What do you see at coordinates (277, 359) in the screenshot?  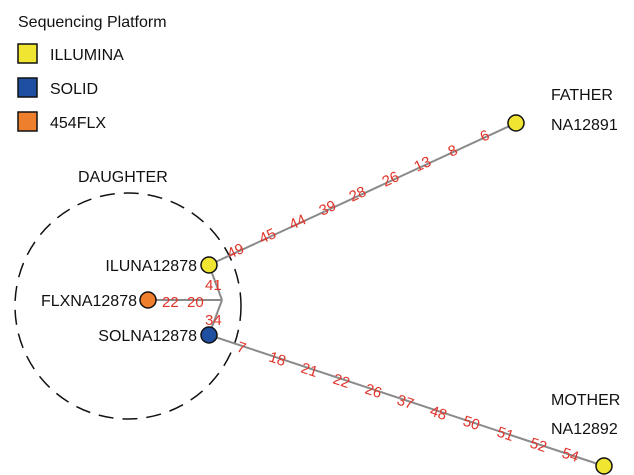 I see `distance-label: 18` at bounding box center [277, 359].